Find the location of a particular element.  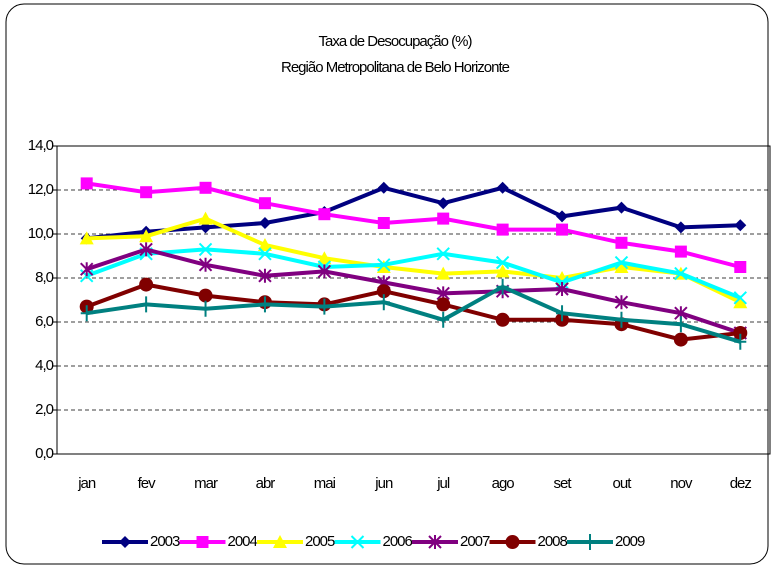

x-tick-label: abr is located at coordinates (266, 483).